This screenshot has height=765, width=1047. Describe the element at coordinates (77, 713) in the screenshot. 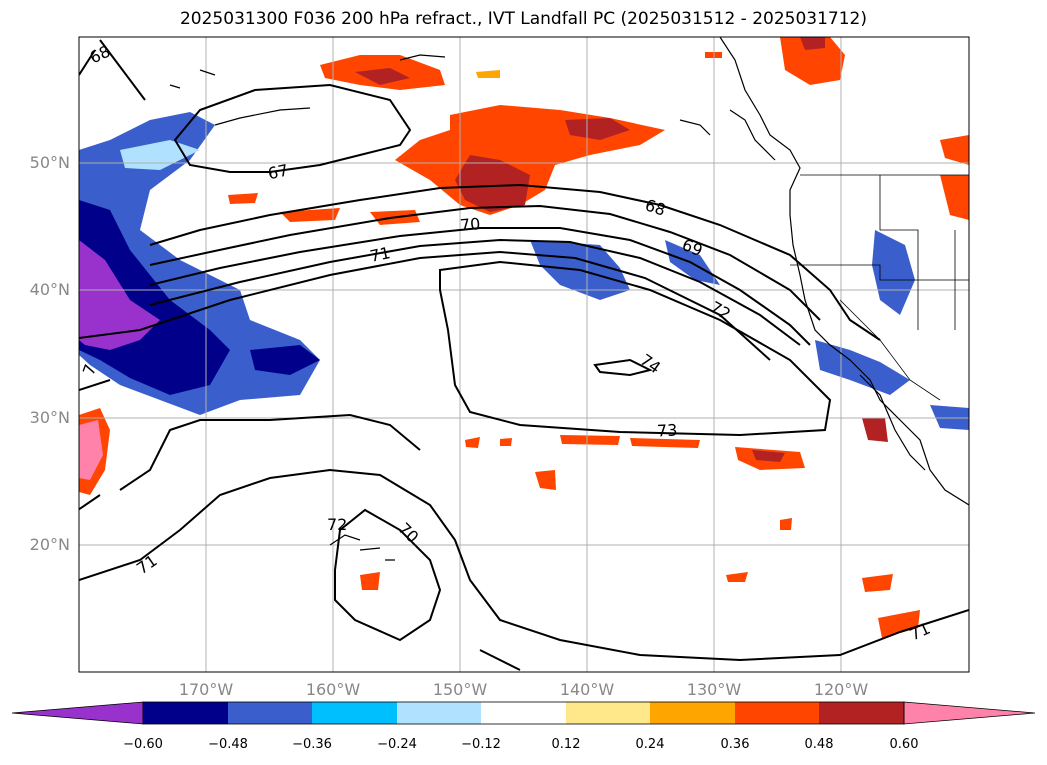

I see `colorbar-extend-low` at that location.